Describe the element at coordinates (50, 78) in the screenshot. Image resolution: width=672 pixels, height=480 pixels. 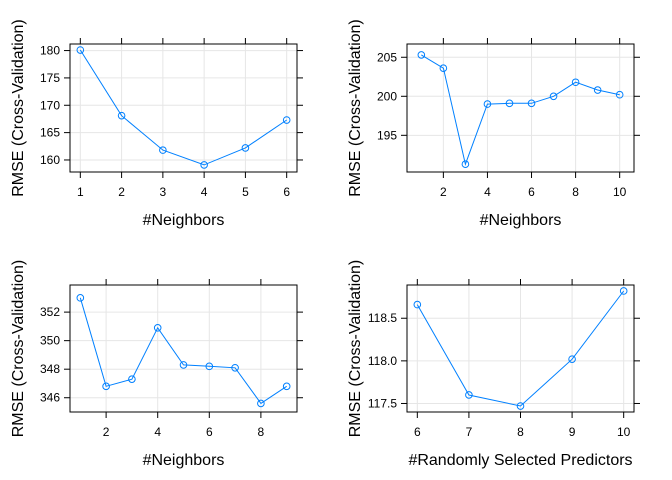
I see `panel1-ytick-label-3: 175` at that location.